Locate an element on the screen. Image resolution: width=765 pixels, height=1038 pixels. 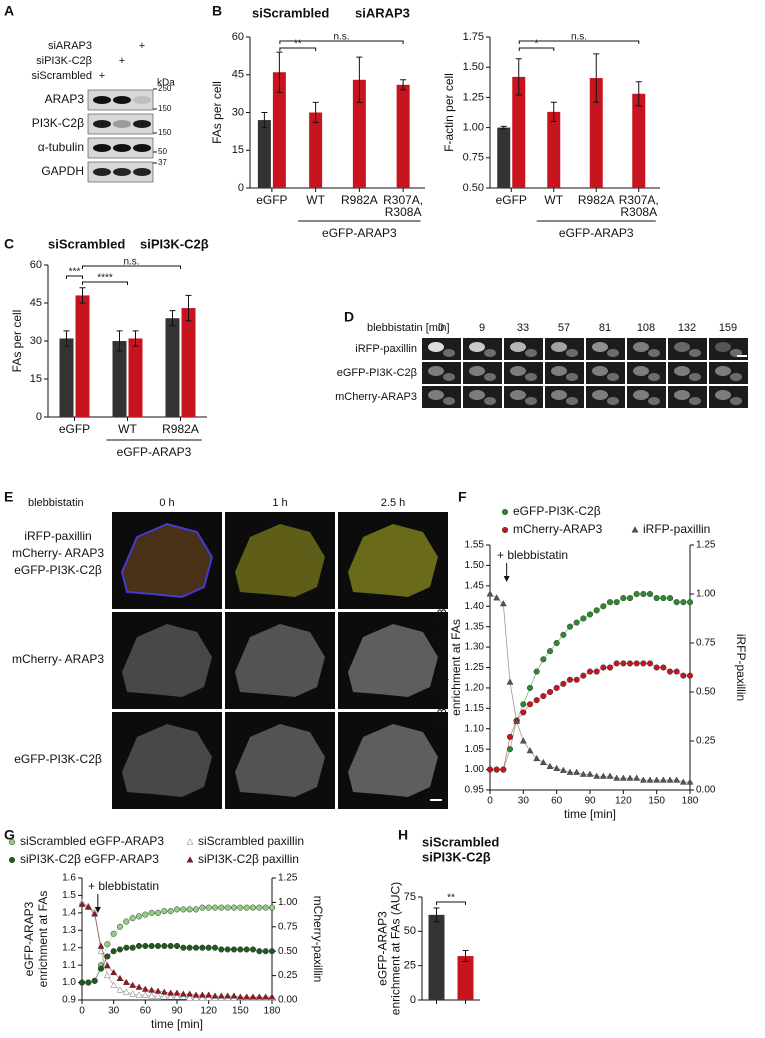
y-tick-label: 1.4 is located at coordinates (69, 912).